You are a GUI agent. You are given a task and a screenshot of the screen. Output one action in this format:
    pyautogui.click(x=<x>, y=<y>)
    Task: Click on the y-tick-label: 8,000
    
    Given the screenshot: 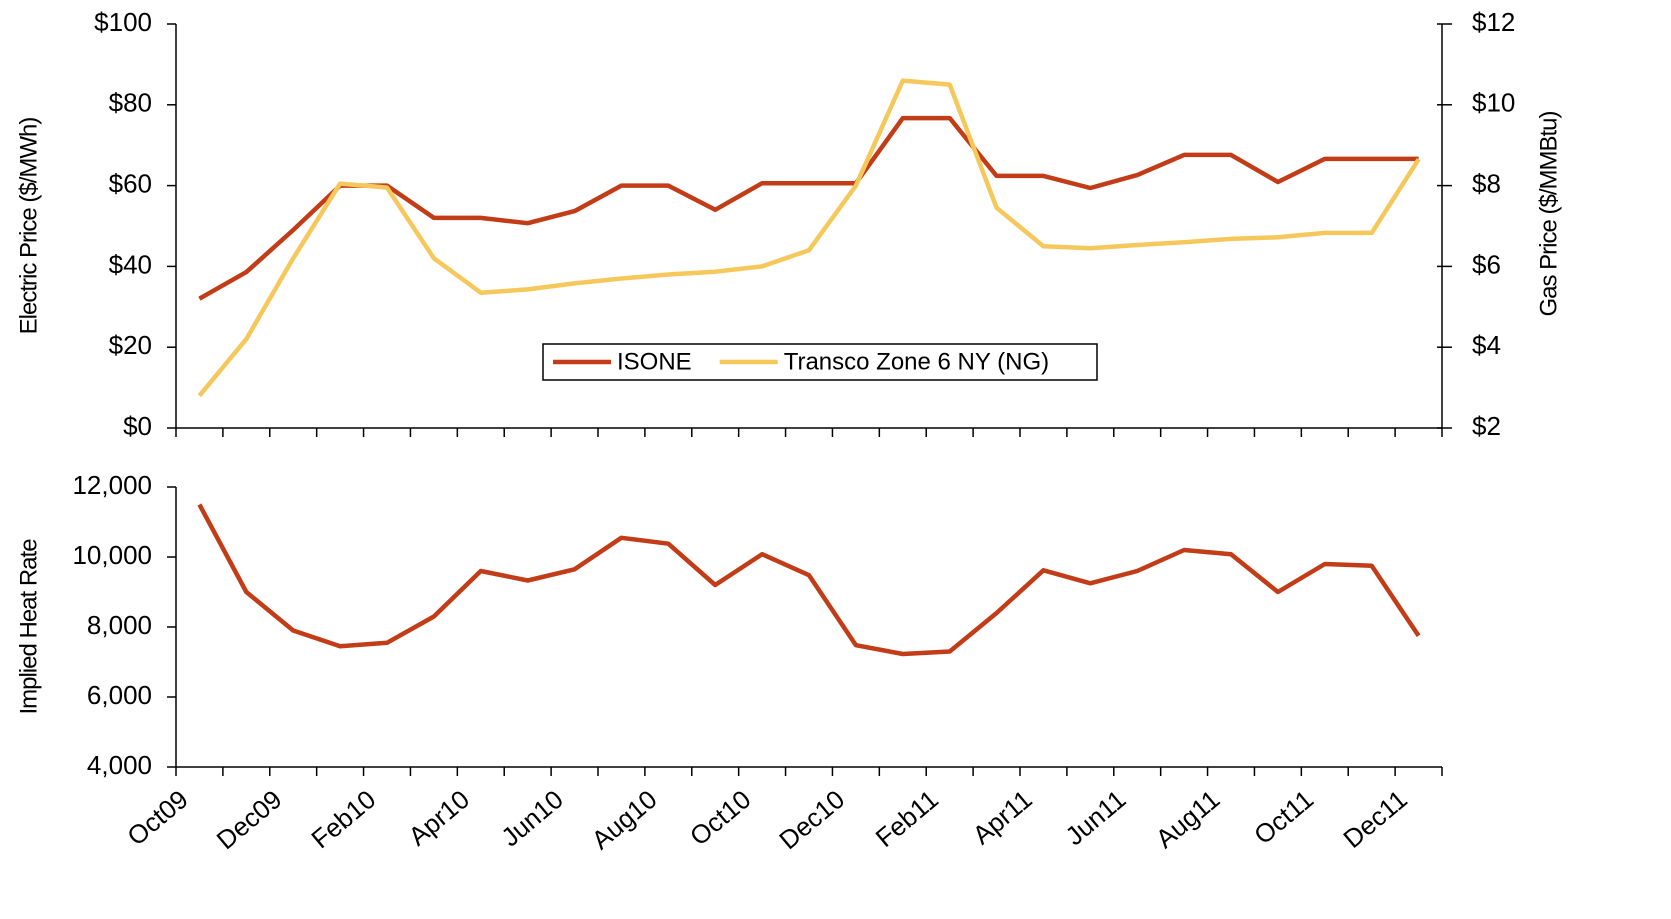 What is the action you would take?
    pyautogui.click(x=119, y=625)
    